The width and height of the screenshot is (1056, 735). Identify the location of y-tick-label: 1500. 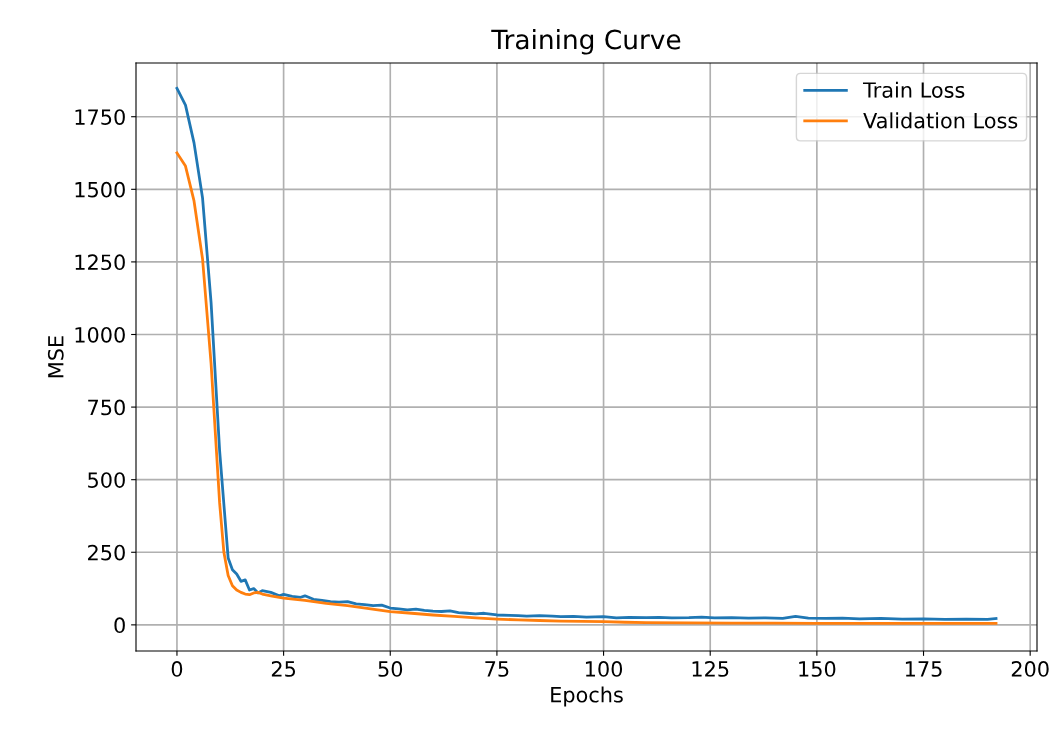
(100, 189).